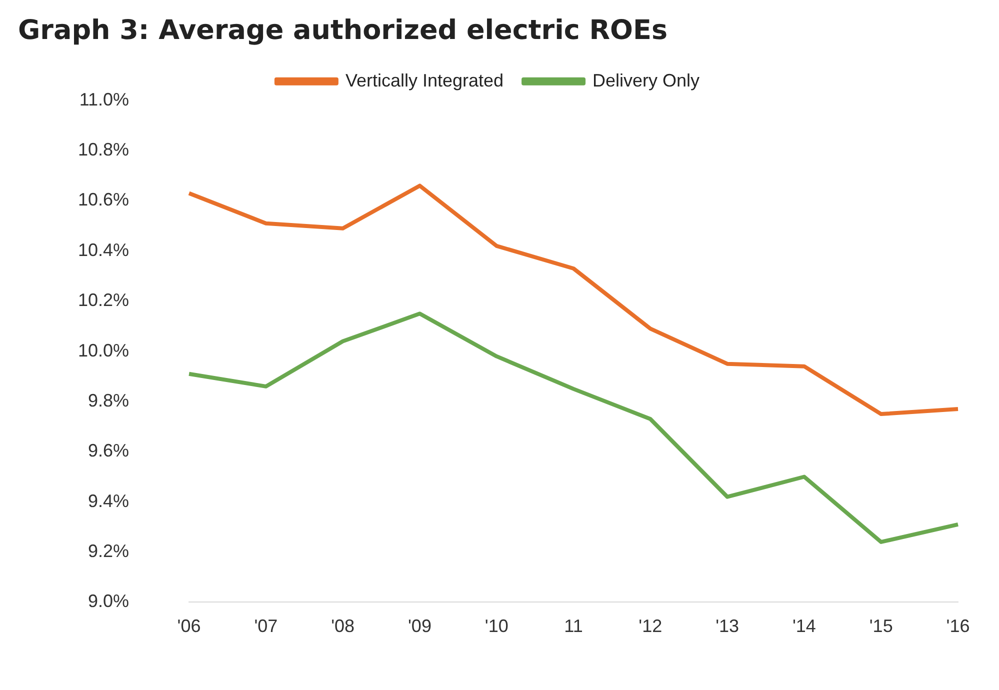 This screenshot has height=690, width=999. What do you see at coordinates (109, 400) in the screenshot?
I see `y-tick-label: 9.8%` at bounding box center [109, 400].